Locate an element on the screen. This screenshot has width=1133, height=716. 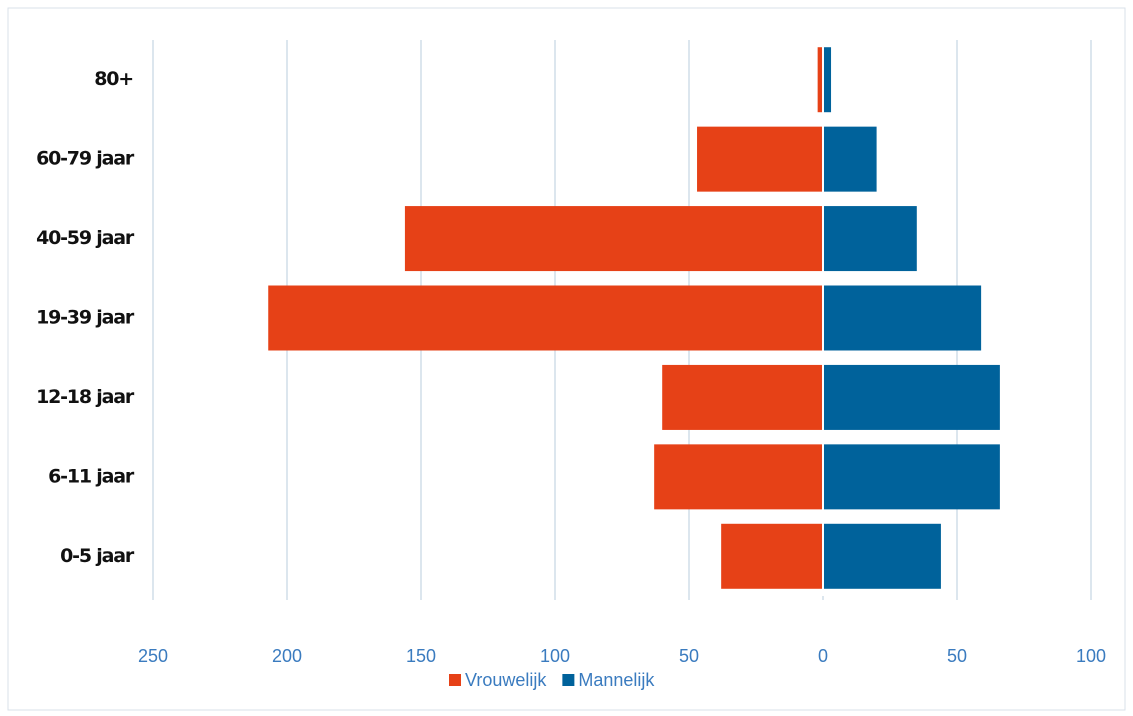
y-tick-label: 0-5 jaar is located at coordinates (97, 556).